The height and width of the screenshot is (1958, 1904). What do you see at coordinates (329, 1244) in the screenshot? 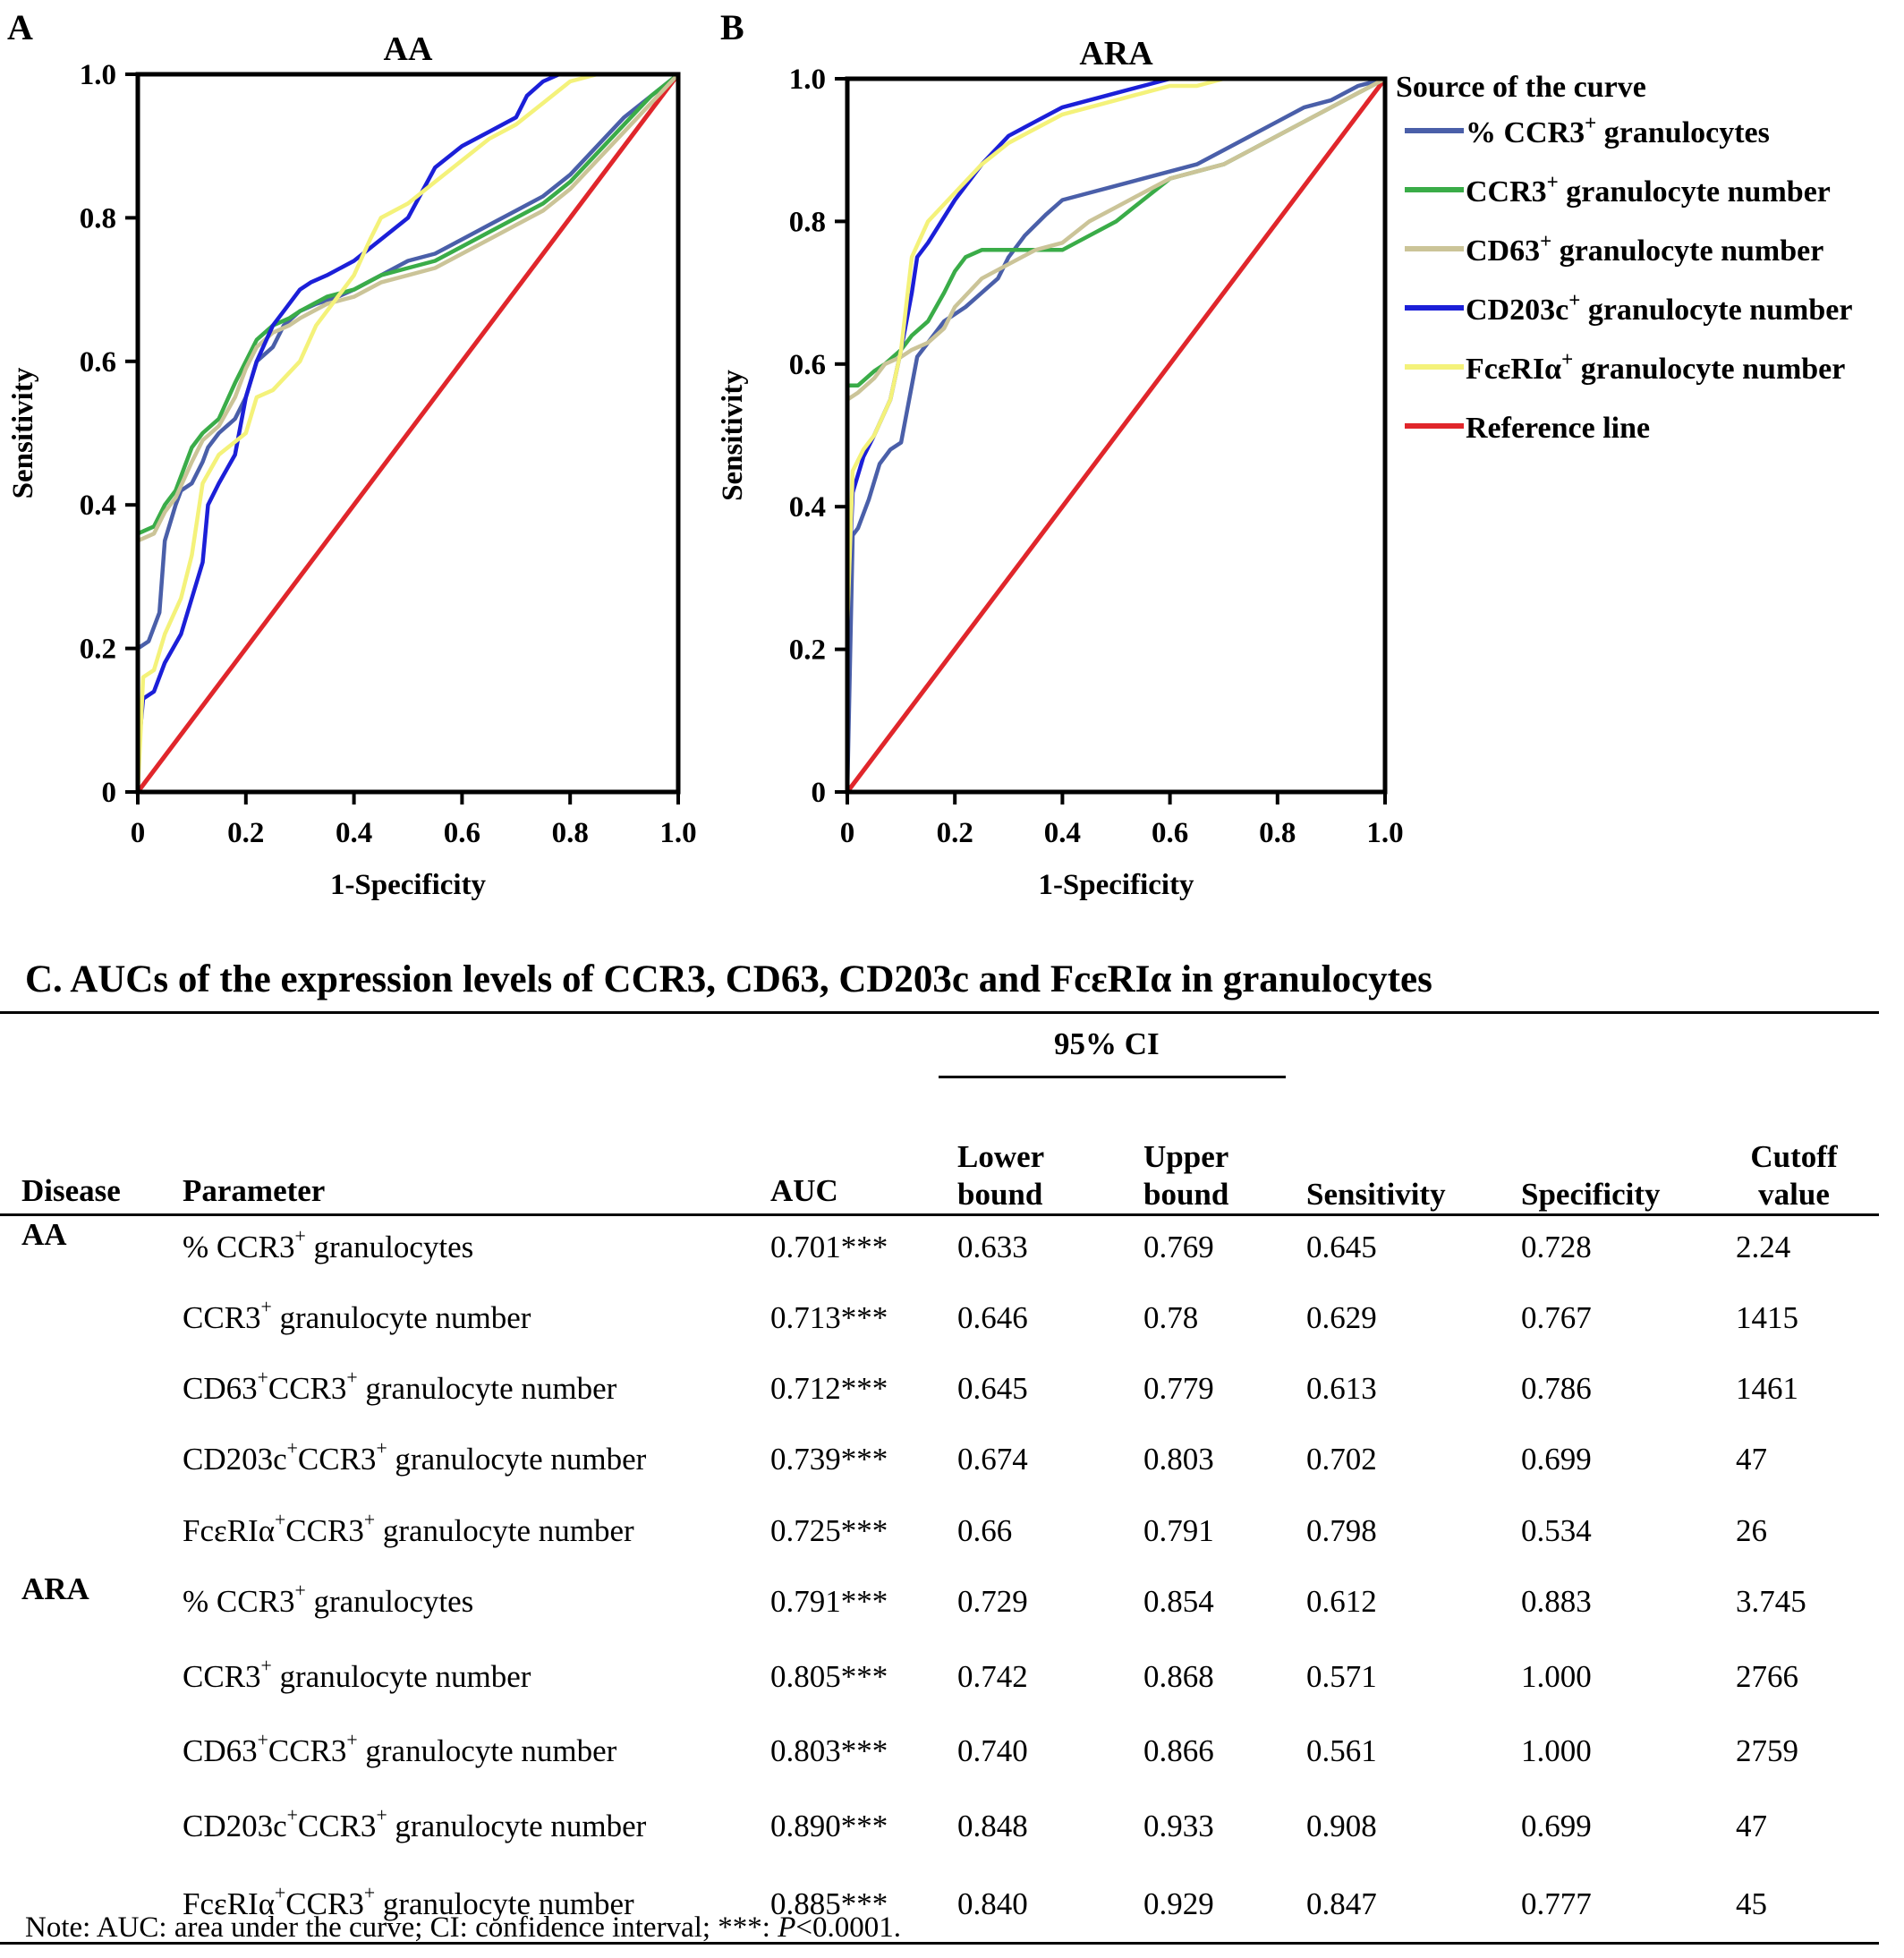
I see `parameter-cell: % CCR3+ granulocytes` at bounding box center [329, 1244].